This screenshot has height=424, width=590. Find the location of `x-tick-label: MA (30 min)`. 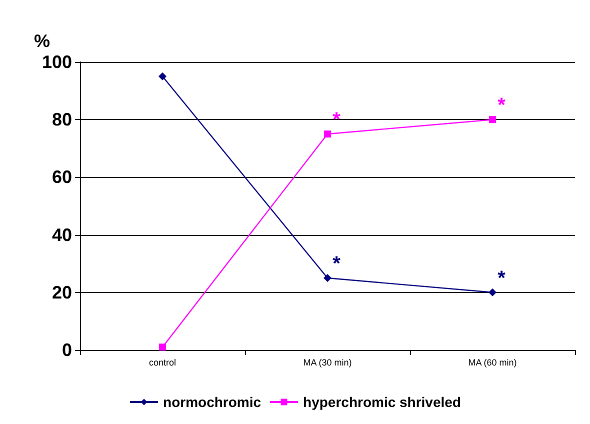

x-tick-label: MA (30 min) is located at coordinates (327, 363).